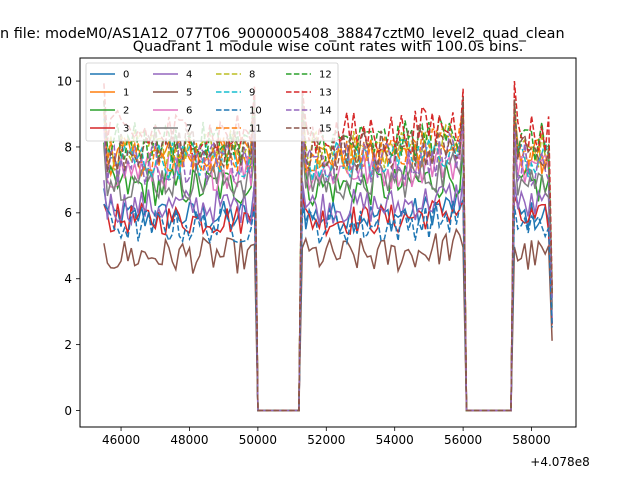 This screenshot has width=640, height=480. Describe the element at coordinates (325, 111) in the screenshot. I see `legend-label-14: 14` at that location.